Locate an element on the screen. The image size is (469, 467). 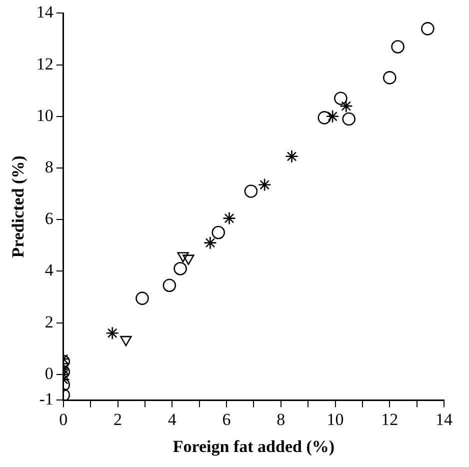
y-axis-title: Predicted (%) is located at coordinates (18, 207).